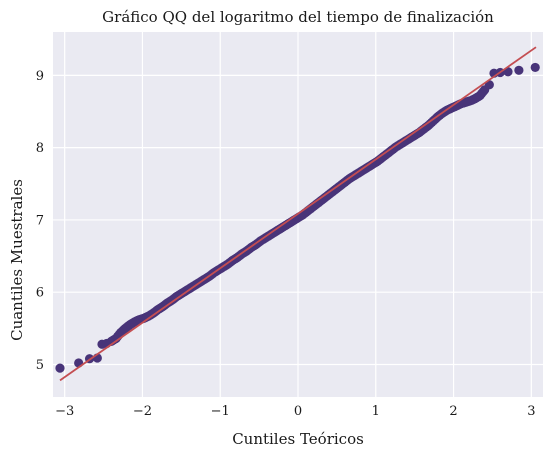 Image resolution: width=558 pixels, height=462 pixels. I want to click on x-tick-label: 3, so click(531, 411).